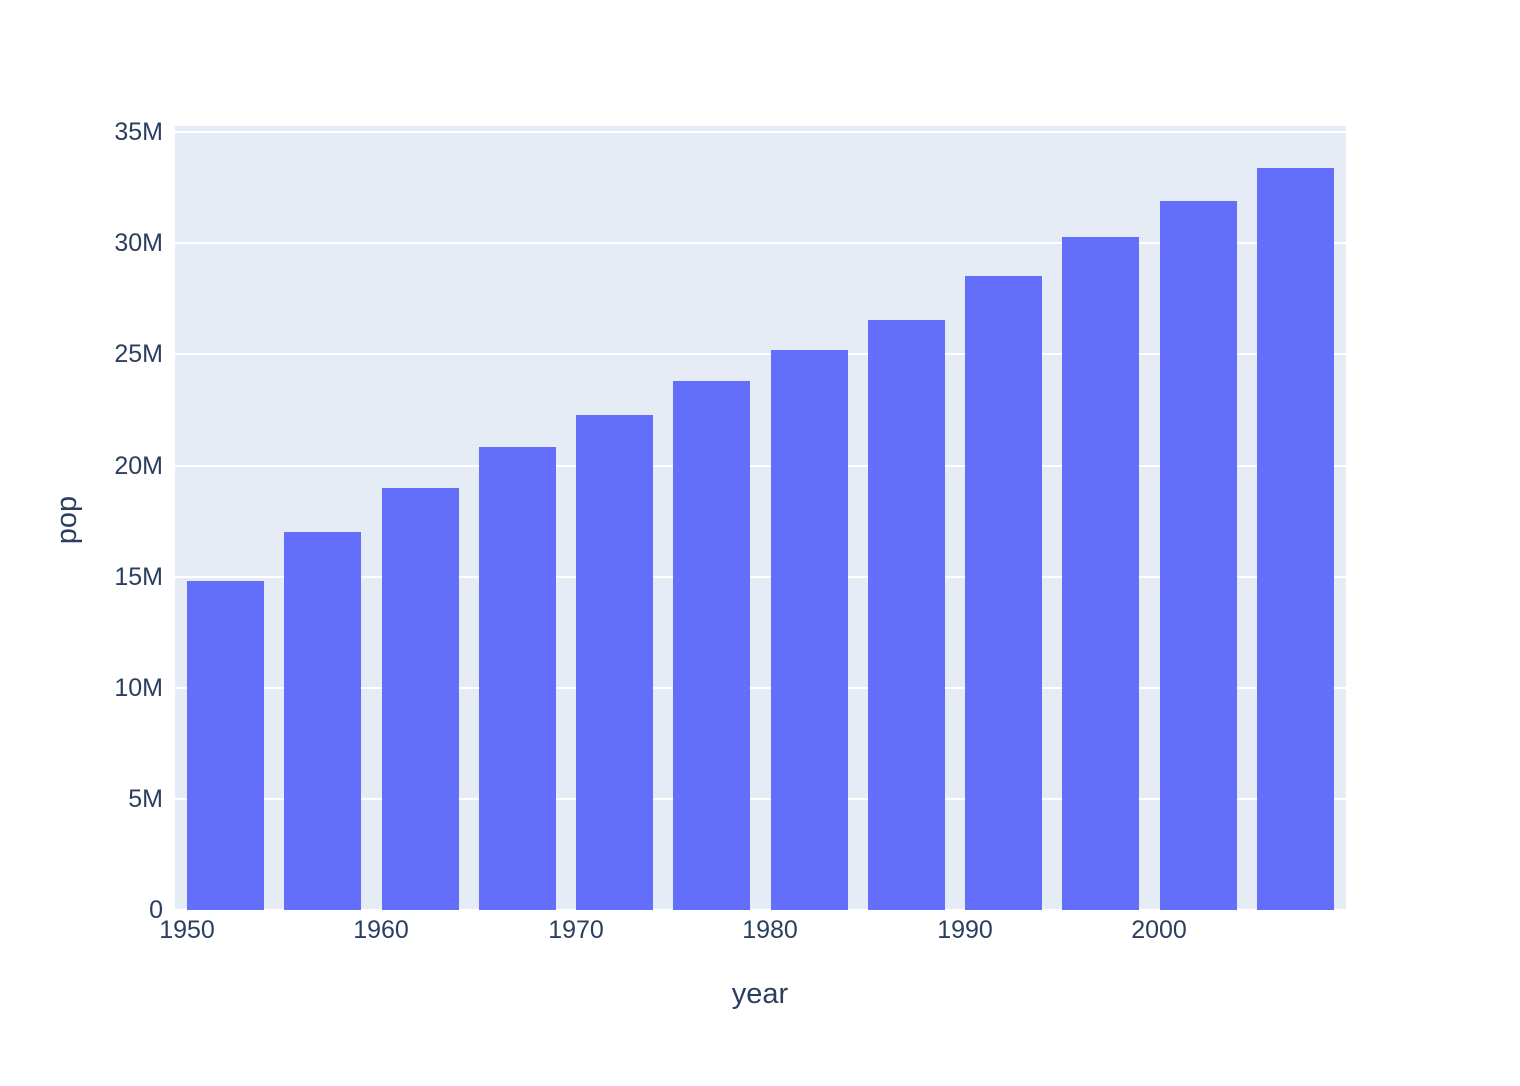 This screenshot has height=1086, width=1520. Describe the element at coordinates (760, 132) in the screenshot. I see `gridline-35M` at that location.